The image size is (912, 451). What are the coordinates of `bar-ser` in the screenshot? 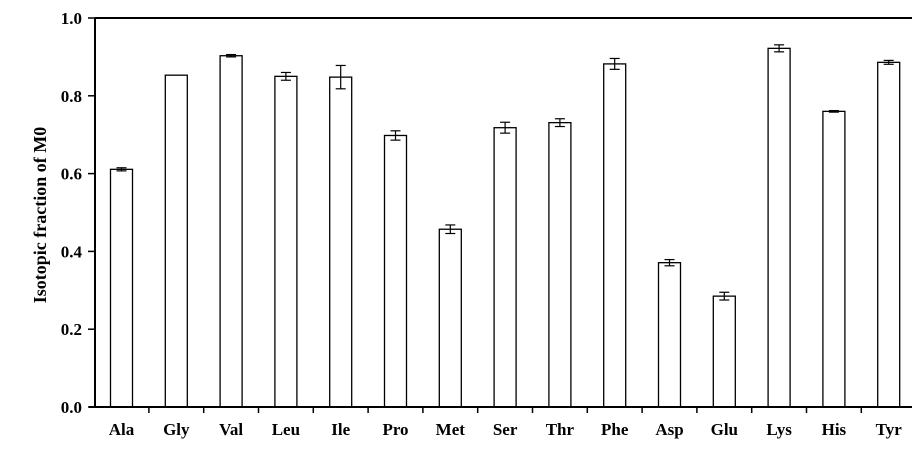 It's located at (505, 267).